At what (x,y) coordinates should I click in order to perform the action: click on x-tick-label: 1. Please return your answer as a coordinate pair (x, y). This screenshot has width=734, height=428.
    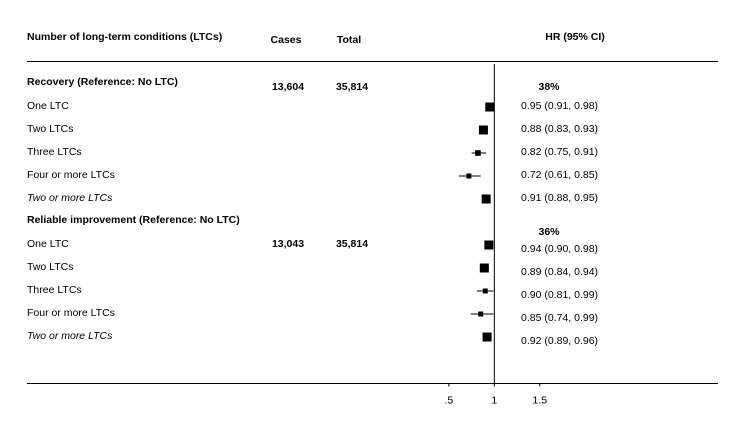
    Looking at the image, I should click on (494, 400).